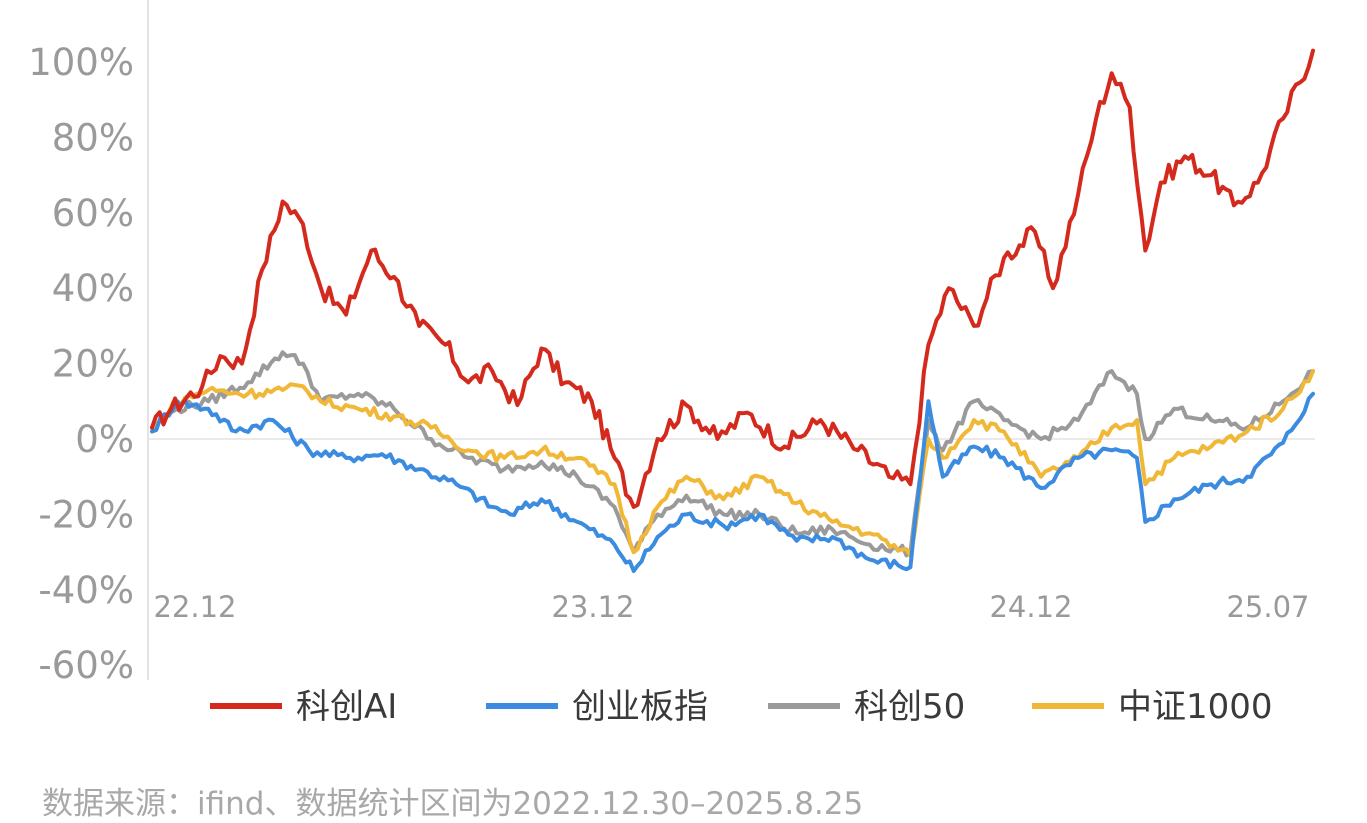  Describe the element at coordinates (81, 4) in the screenshot. I see `y-tick-label: 120%` at that location.